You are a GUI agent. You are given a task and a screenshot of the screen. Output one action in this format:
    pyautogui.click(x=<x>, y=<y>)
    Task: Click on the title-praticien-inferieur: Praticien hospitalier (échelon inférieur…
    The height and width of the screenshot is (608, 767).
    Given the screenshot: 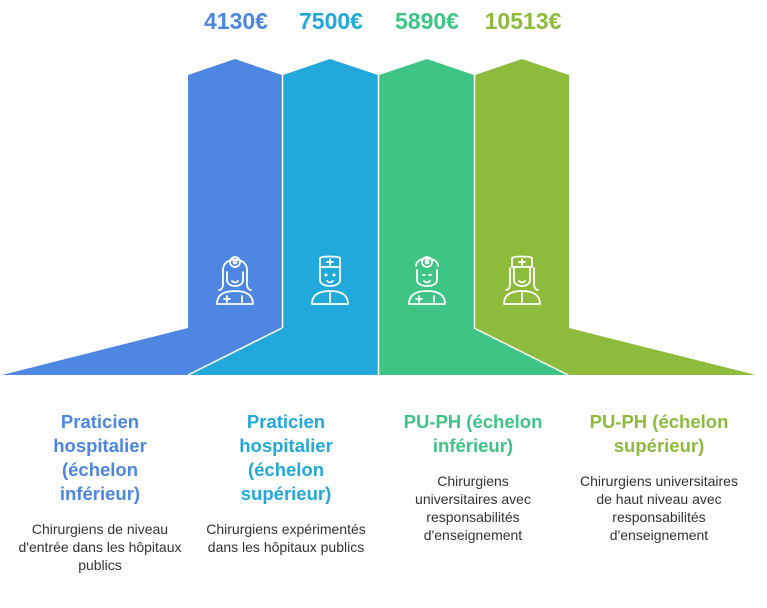 What is the action you would take?
    pyautogui.click(x=100, y=457)
    